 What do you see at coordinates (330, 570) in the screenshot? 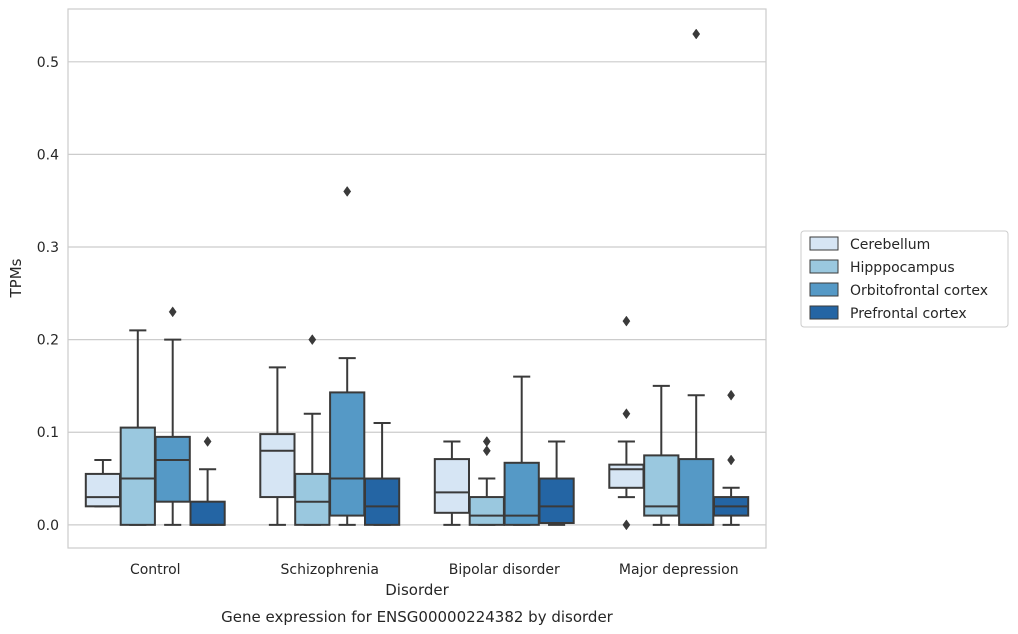
I see `x-tick-label: Schizophrenia` at bounding box center [330, 570].